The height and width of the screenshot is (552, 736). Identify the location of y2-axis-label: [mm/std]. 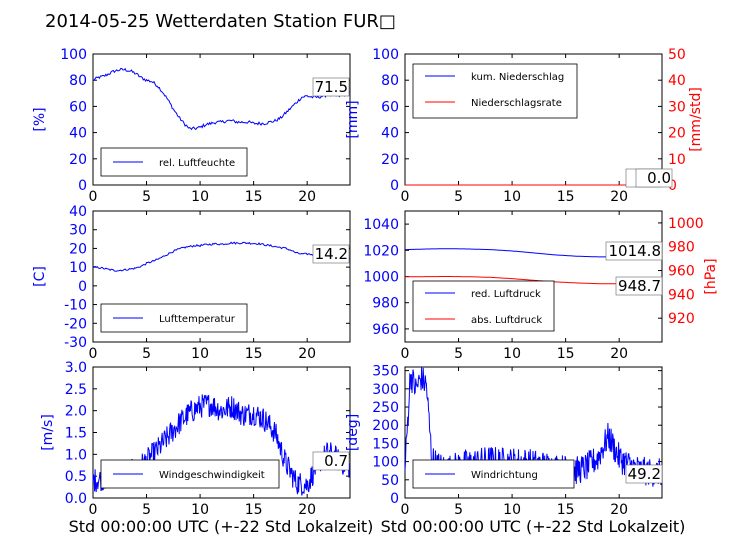
(696, 119).